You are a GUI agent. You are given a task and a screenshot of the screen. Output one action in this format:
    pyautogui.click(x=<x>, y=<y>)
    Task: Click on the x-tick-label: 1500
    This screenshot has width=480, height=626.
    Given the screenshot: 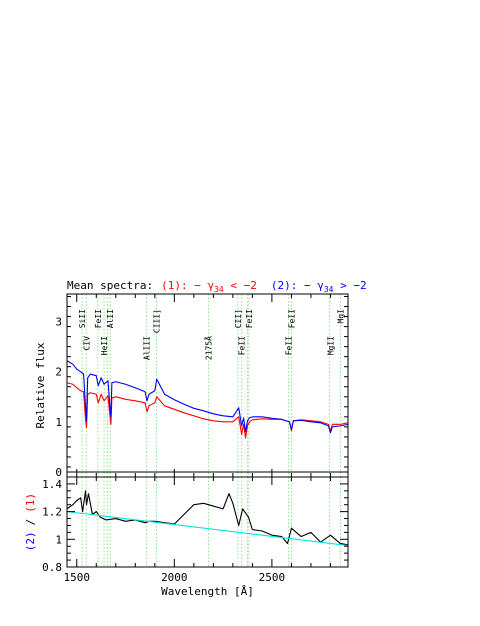 What is the action you would take?
    pyautogui.click(x=77, y=577)
    